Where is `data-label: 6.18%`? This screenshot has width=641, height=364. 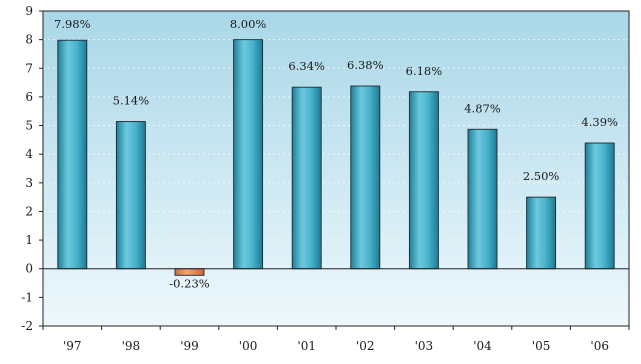 data-label: 6.18% is located at coordinates (424, 71).